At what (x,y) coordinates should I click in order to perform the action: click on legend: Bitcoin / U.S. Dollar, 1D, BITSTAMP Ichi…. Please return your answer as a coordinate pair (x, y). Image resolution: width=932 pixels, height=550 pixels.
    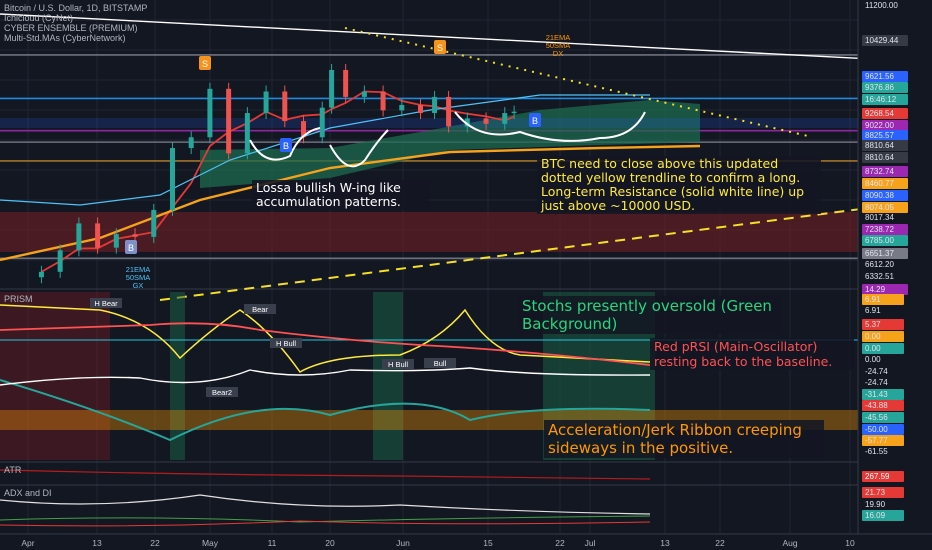
    Looking at the image, I should click on (75, 23).